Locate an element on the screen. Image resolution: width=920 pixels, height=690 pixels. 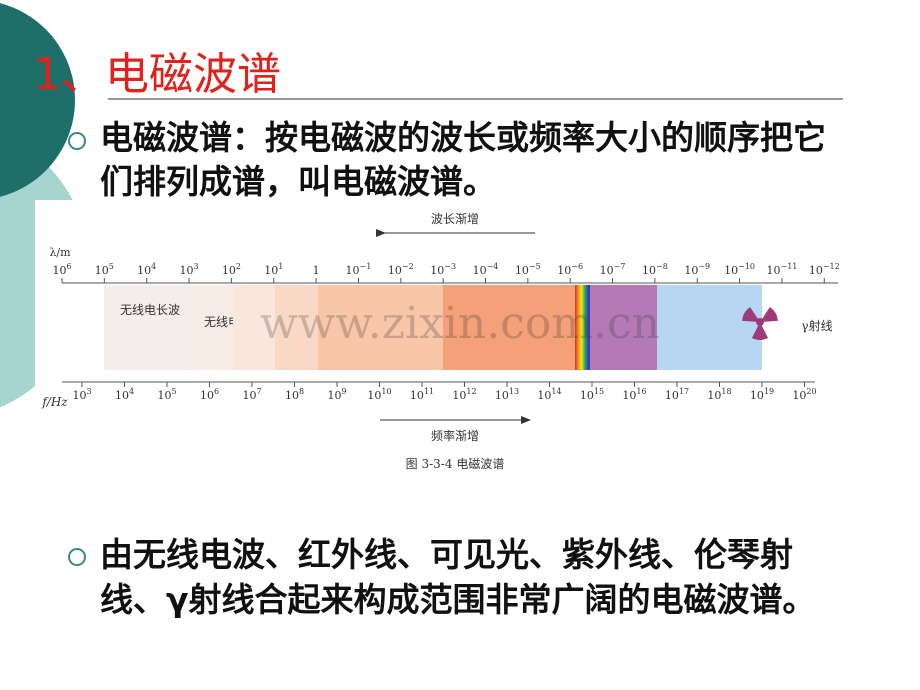
tick-label: 10³ is located at coordinates (189, 269).